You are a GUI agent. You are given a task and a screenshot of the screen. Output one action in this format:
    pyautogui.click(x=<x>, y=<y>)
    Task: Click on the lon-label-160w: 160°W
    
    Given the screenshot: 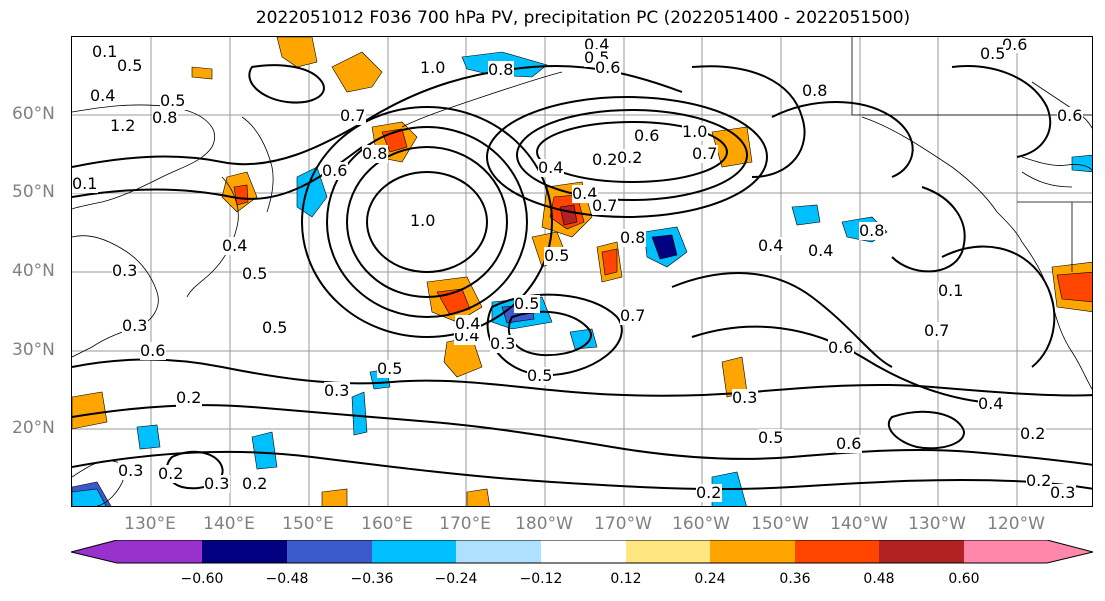 What is the action you would take?
    pyautogui.click(x=701, y=524)
    